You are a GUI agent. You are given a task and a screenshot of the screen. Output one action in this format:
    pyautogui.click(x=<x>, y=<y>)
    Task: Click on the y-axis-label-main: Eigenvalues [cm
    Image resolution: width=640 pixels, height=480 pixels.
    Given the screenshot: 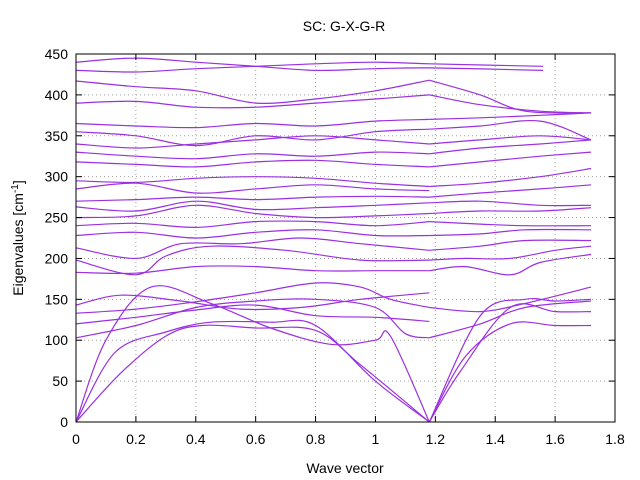 What is the action you would take?
    pyautogui.click(x=18, y=244)
    